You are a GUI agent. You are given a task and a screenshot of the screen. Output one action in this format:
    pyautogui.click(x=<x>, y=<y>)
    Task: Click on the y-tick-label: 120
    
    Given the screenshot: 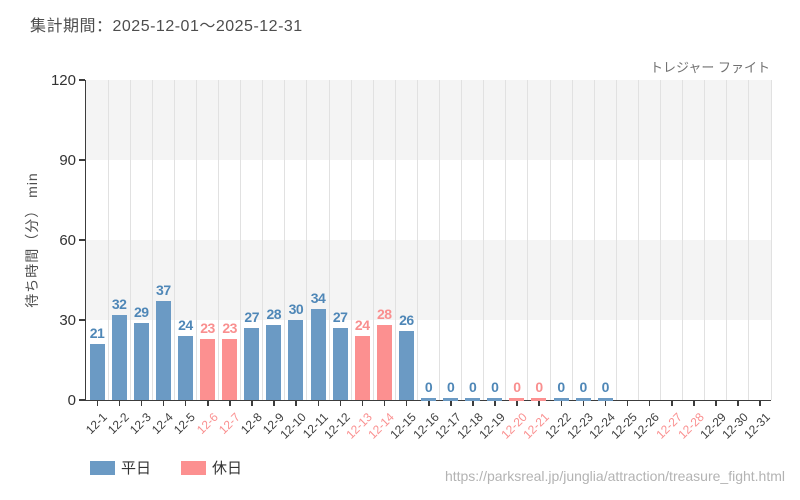 What is the action you would take?
    pyautogui.click(x=63, y=80)
    